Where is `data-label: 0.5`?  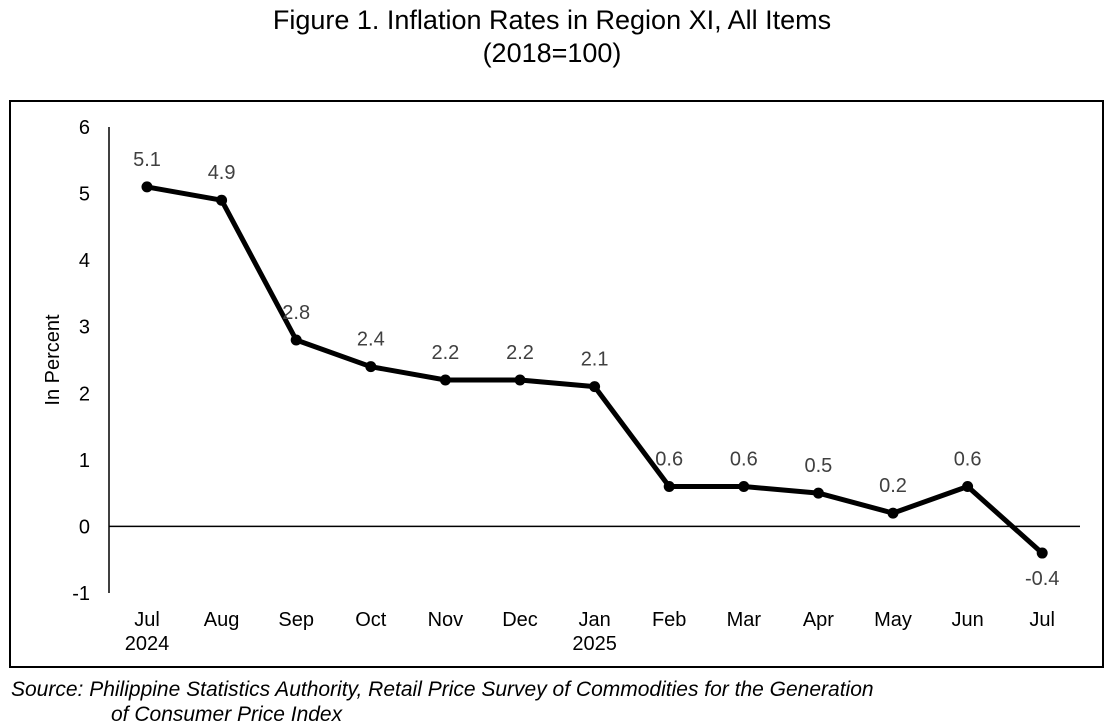
data-label: 0.5 is located at coordinates (818, 466).